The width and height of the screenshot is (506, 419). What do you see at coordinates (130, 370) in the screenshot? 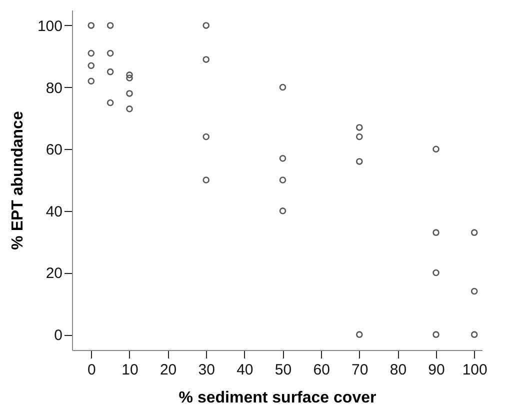
I see `x-tick-label: 10` at bounding box center [130, 370].